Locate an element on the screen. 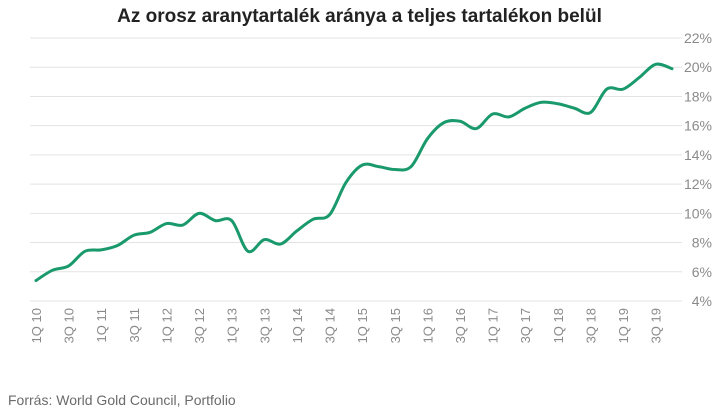  x-tick-label: 1Q 12 is located at coordinates (166, 325).